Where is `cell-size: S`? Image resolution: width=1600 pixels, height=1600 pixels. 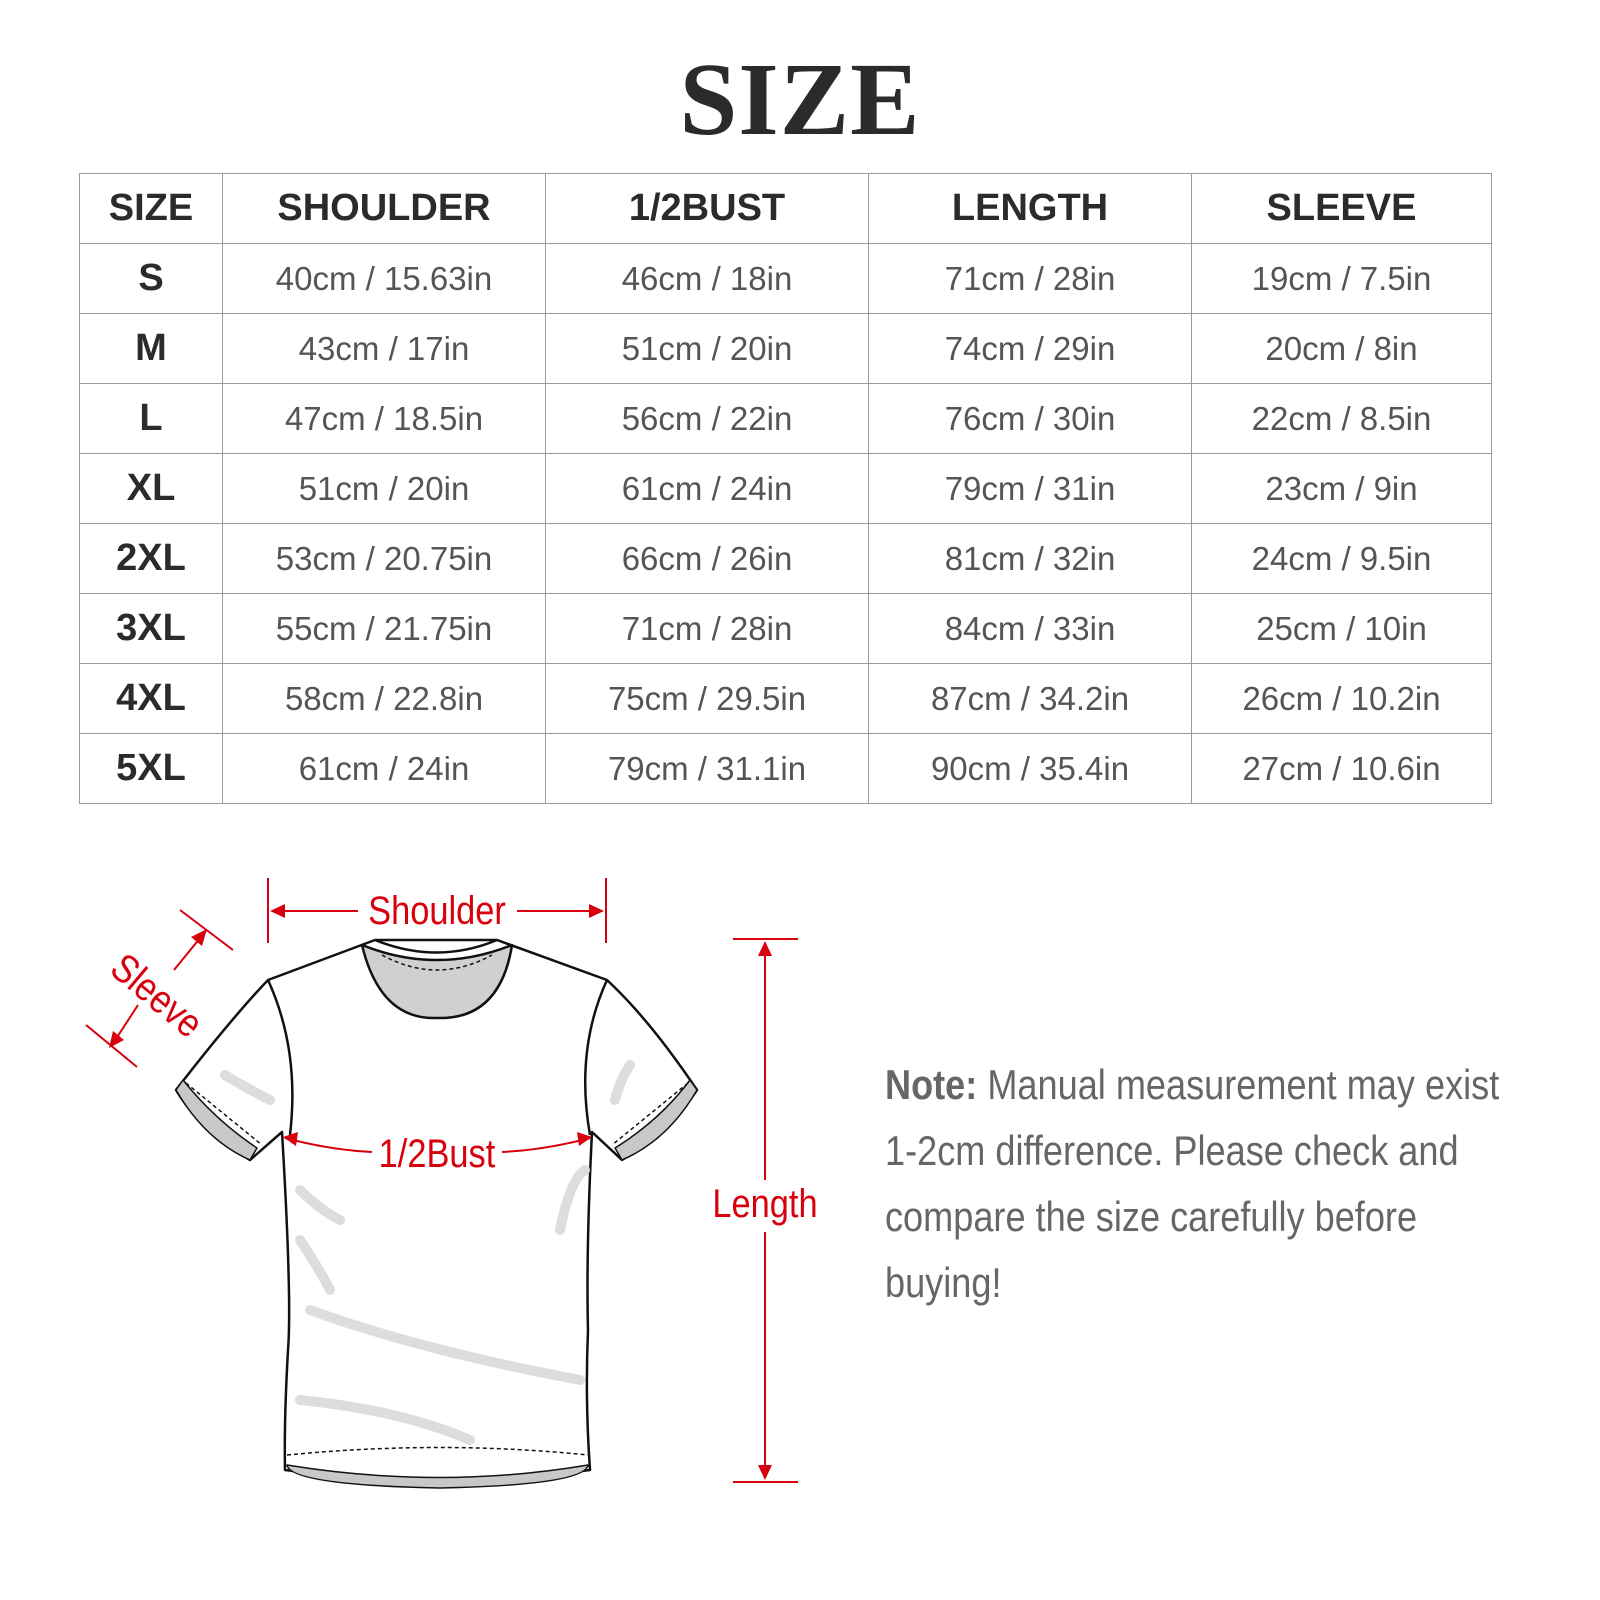
cell-size: S is located at coordinates (151, 278).